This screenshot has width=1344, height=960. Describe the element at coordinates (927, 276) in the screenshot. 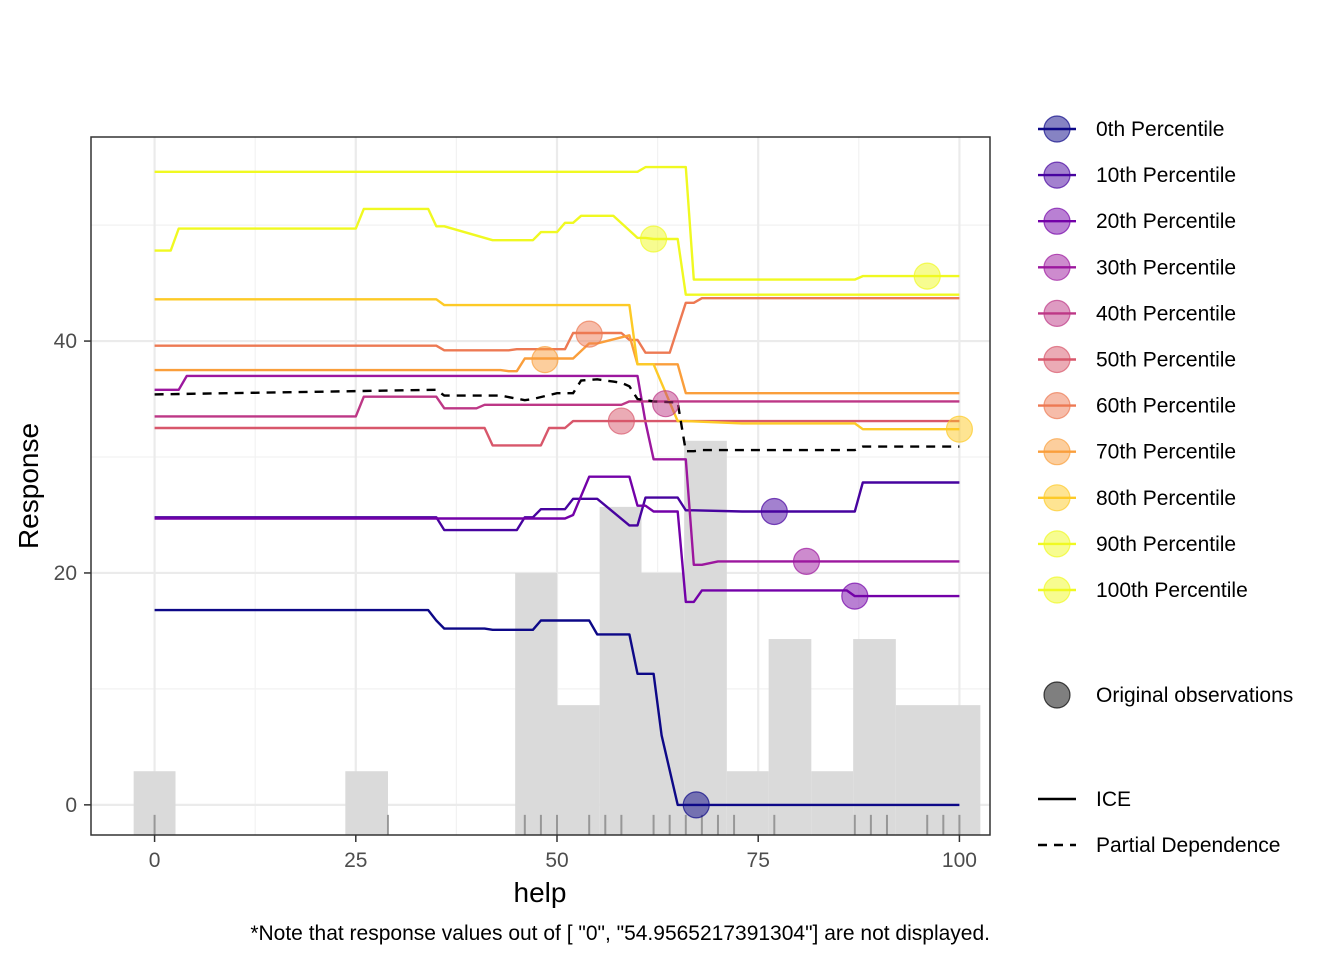

I see `observation-point-100th-percentile` at that location.